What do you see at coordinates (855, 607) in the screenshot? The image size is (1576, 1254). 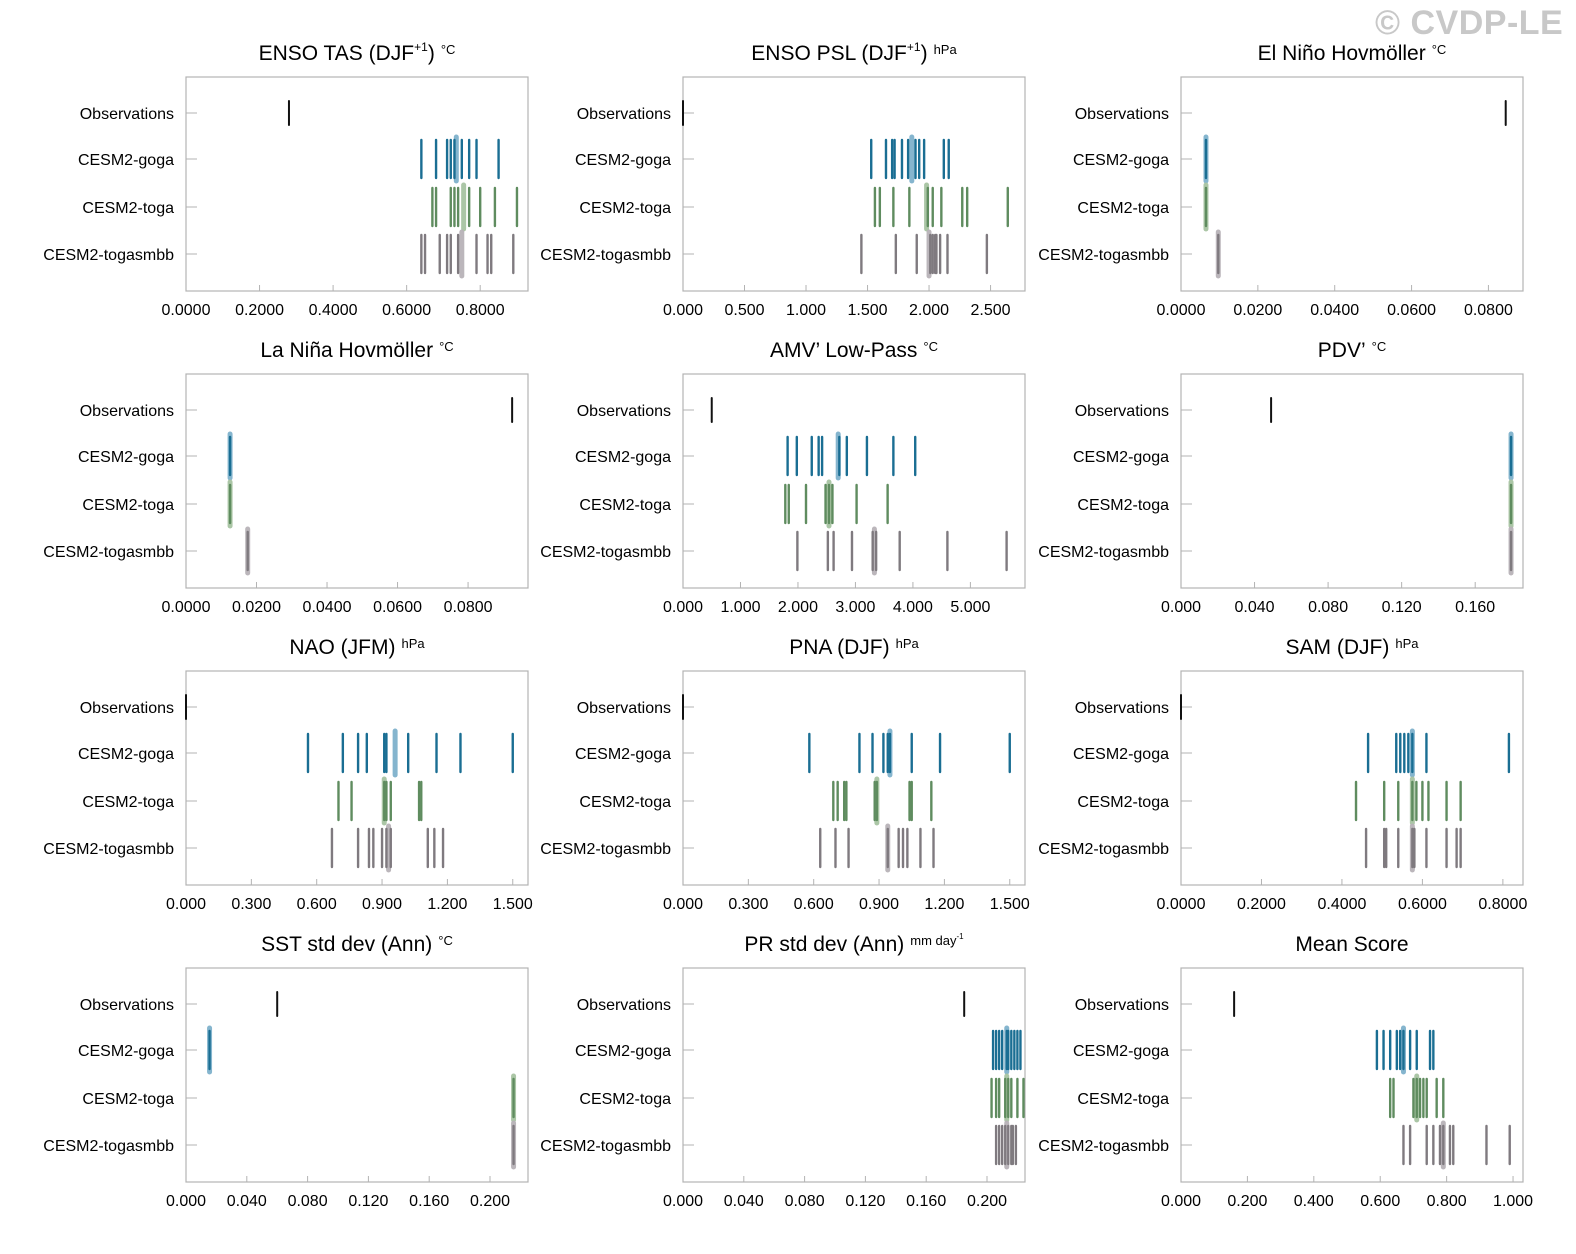 I see `x-tick-label: 3.000` at bounding box center [855, 607].